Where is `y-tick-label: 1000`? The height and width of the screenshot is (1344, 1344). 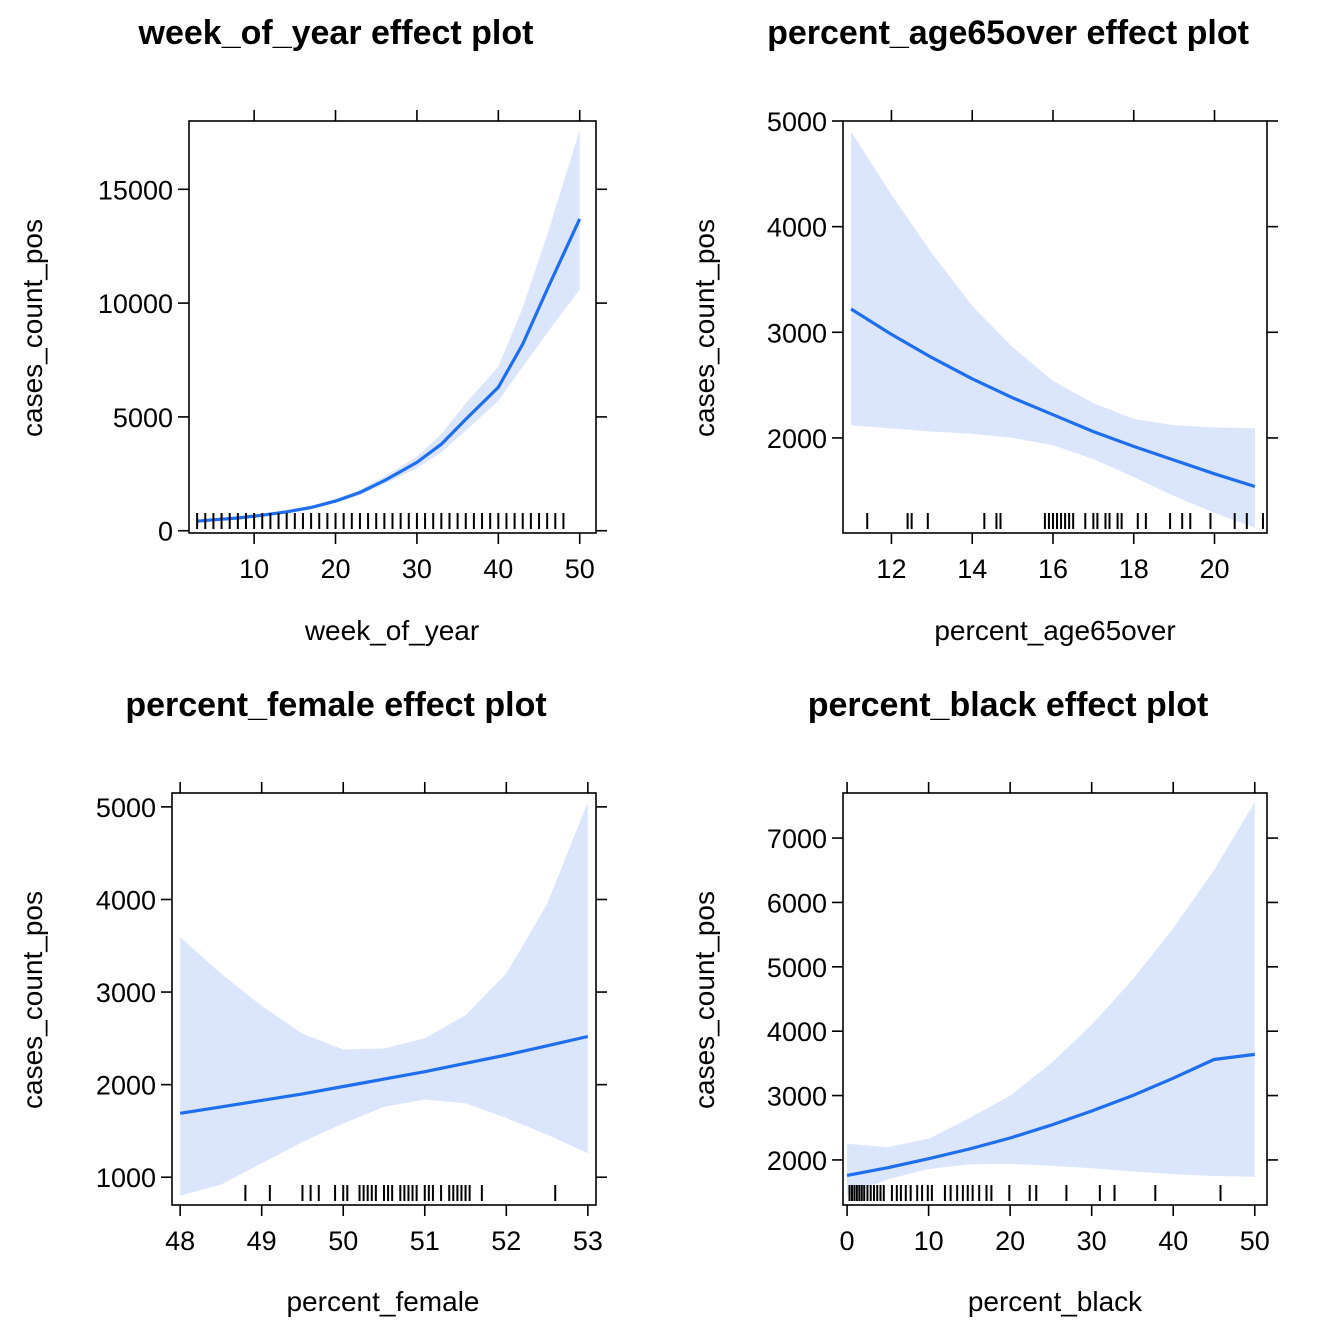
y-tick-label: 1000 is located at coordinates (126, 1178).